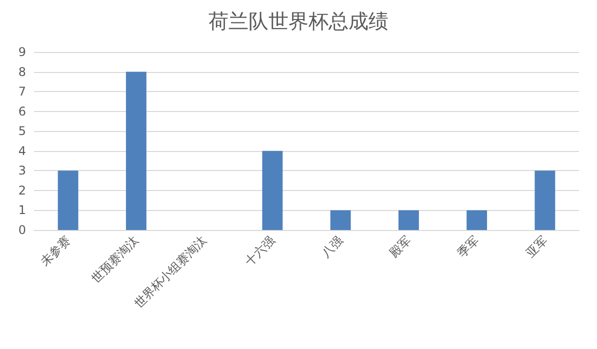  I want to click on y-tick-label: 5, so click(22, 131).